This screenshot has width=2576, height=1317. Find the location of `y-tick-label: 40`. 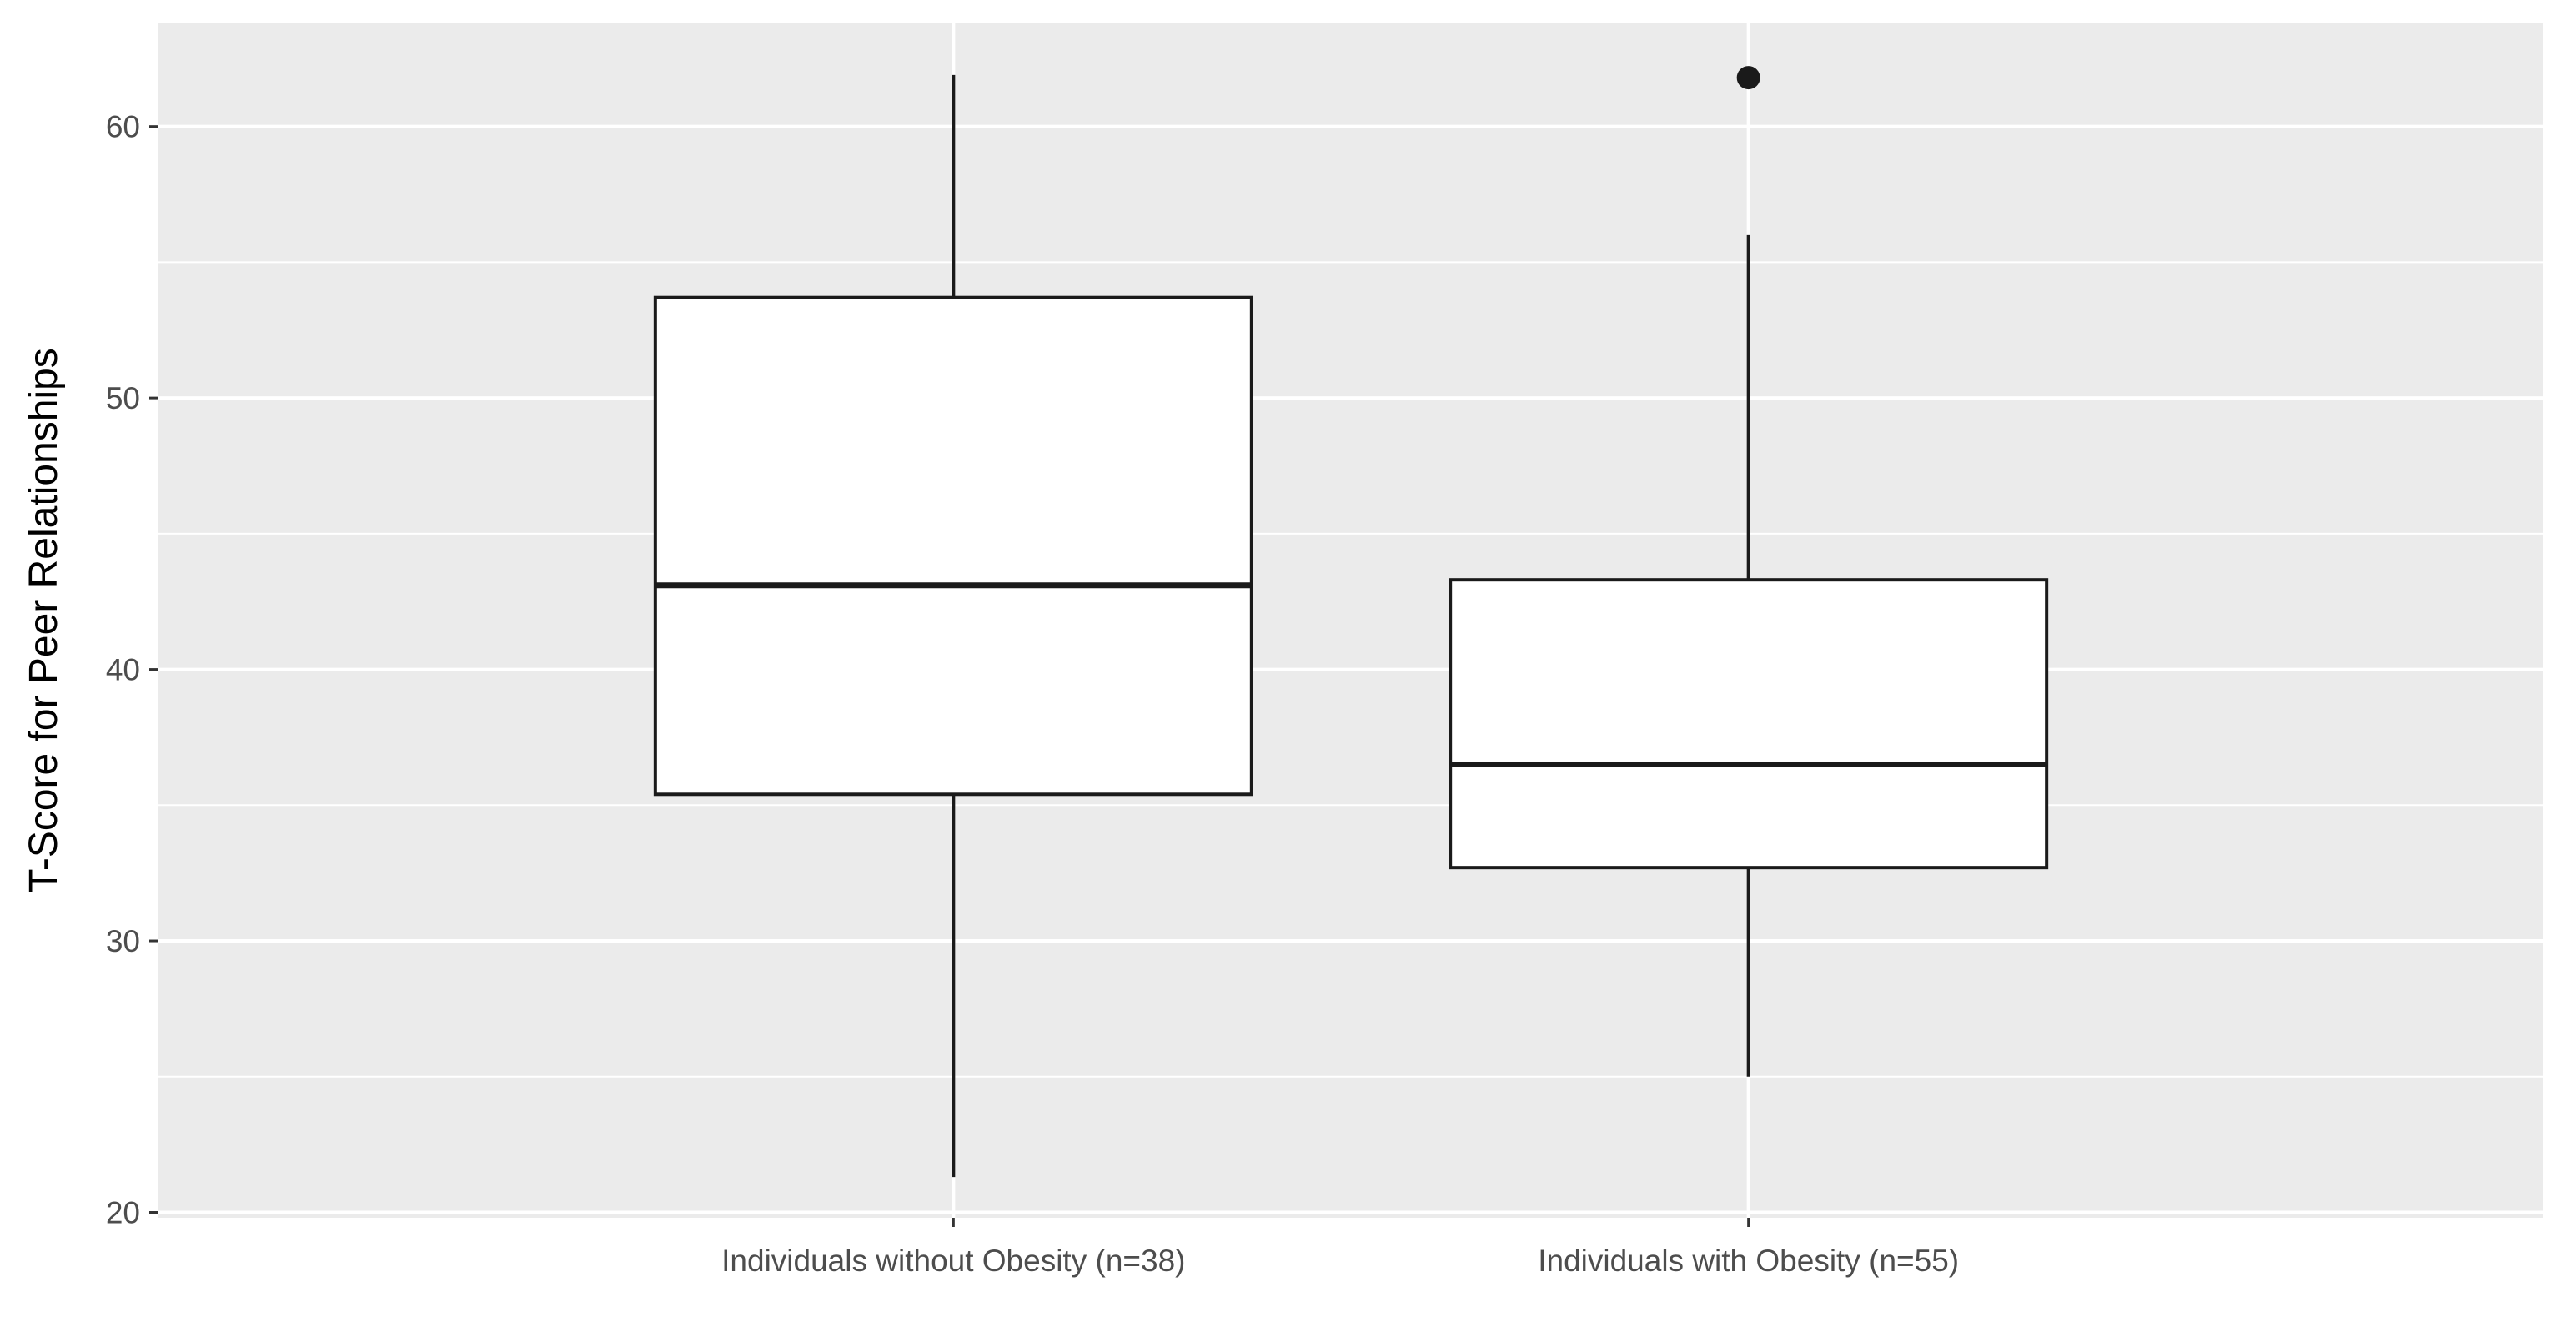

y-tick-label: 40 is located at coordinates (123, 670).